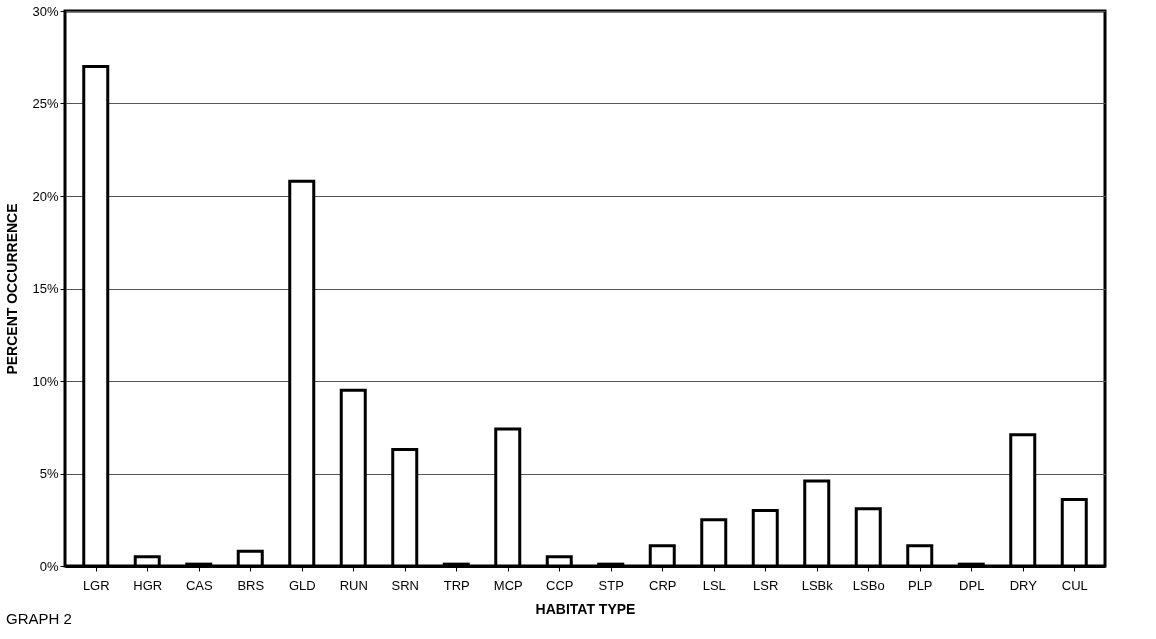  I want to click on x-tick-label: CUL, so click(1074, 585).